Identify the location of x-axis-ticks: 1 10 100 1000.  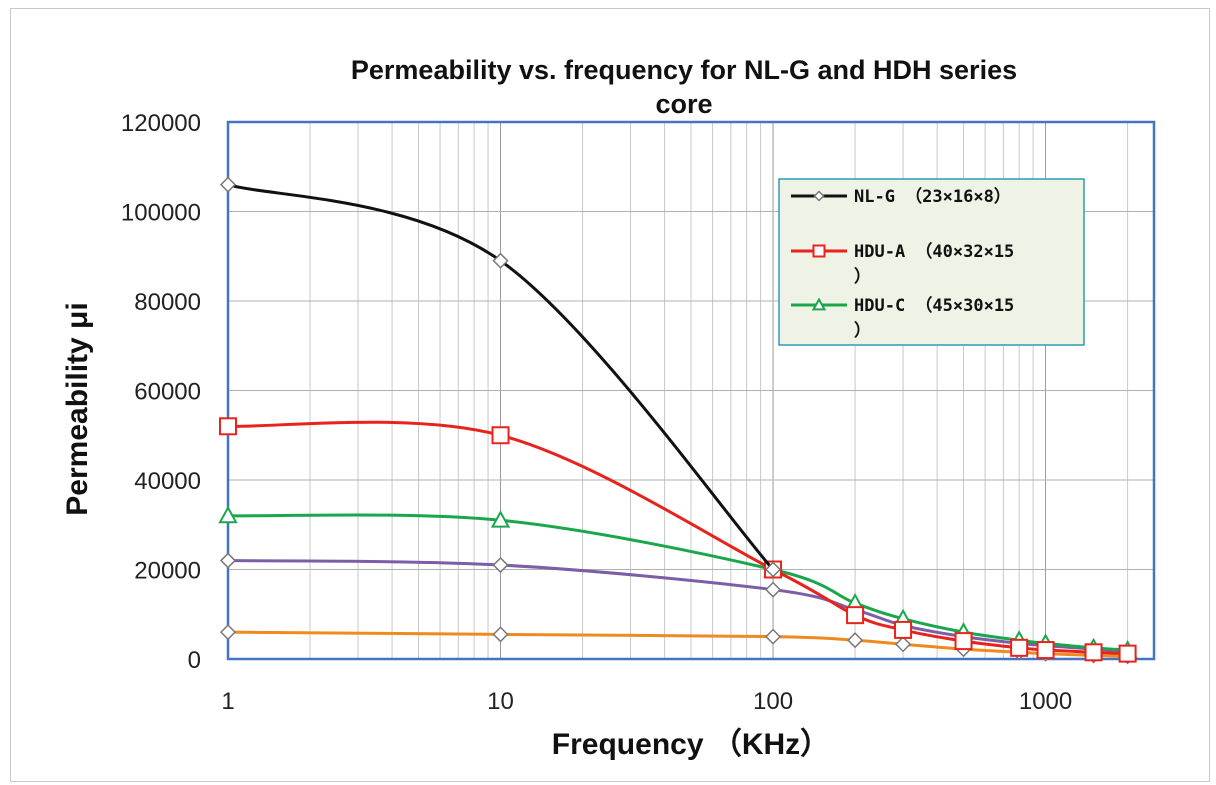
(646, 701).